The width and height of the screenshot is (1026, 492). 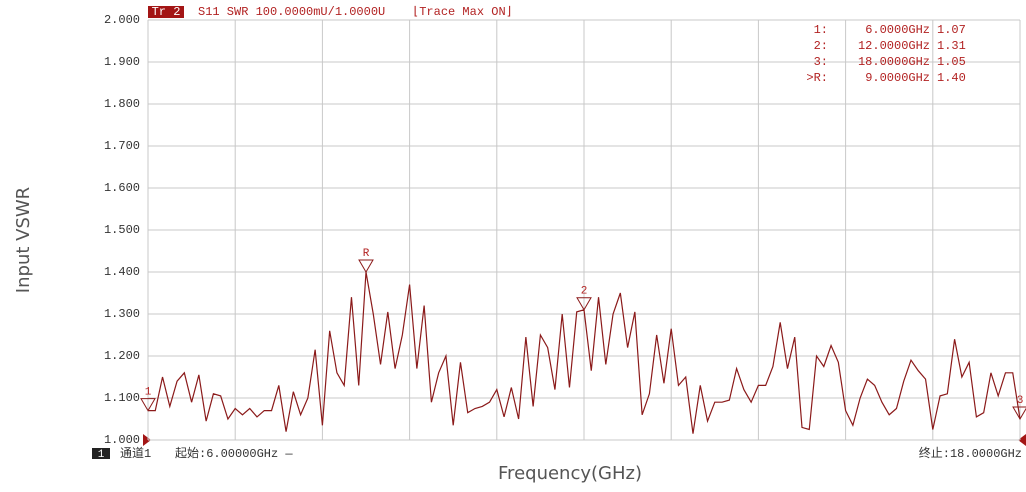 I want to click on y-tick-label: 1.000, so click(x=122, y=440).